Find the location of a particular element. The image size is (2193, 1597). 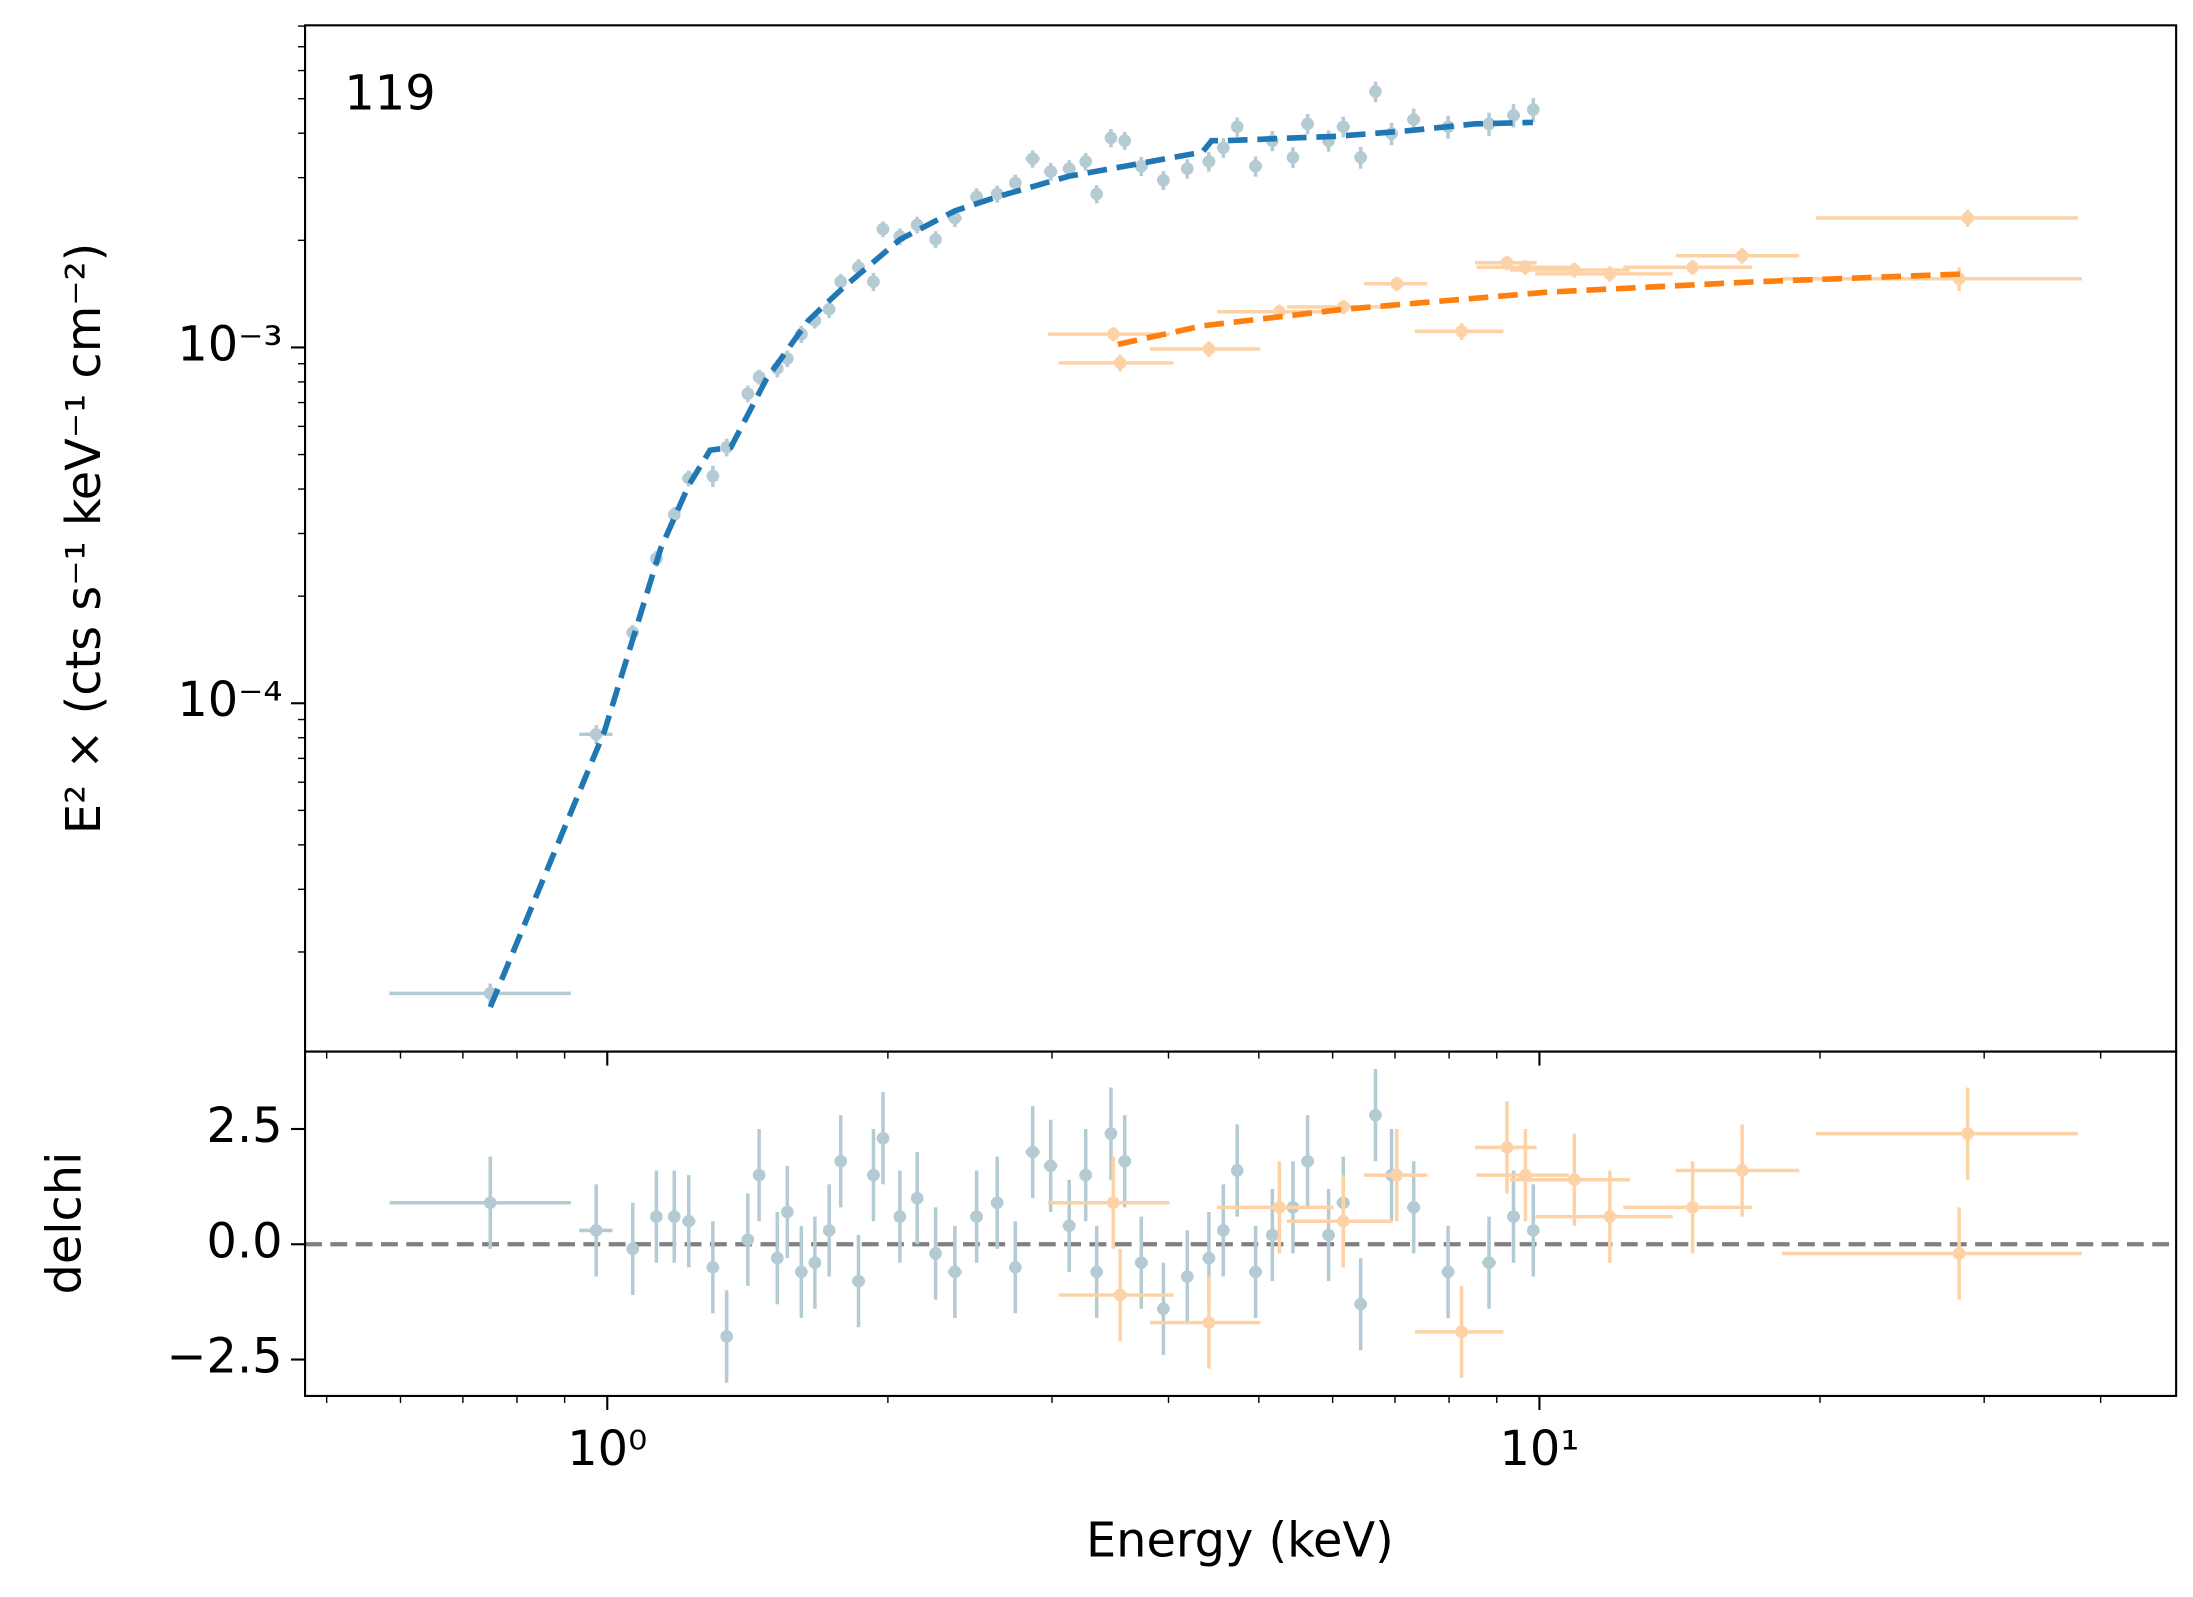

x-tick-label: 10⁰ is located at coordinates (607, 1449).